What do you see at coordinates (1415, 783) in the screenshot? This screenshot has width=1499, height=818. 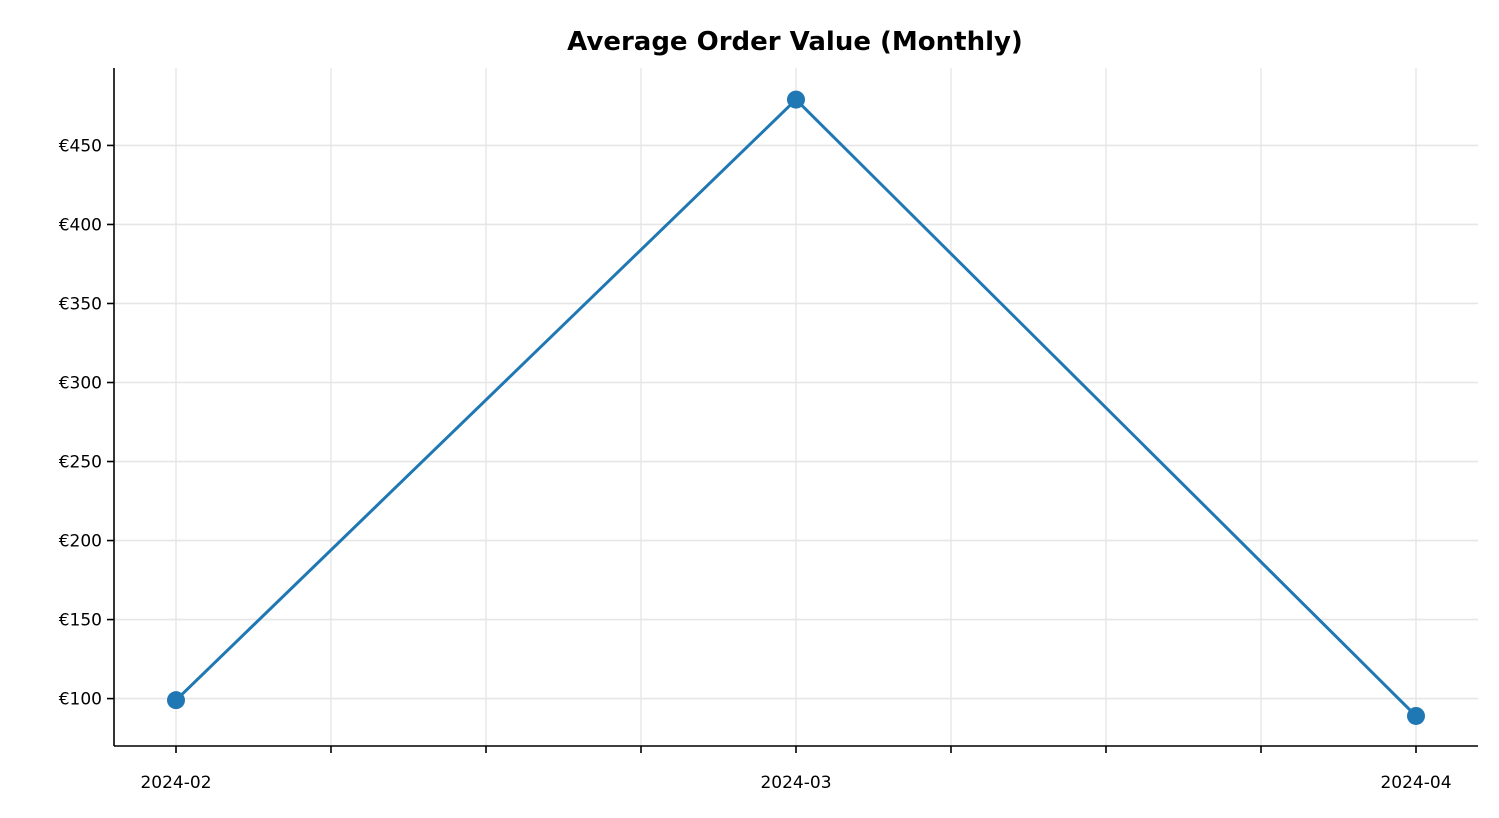 I see `x-tick-label: 2024-04` at bounding box center [1415, 783].